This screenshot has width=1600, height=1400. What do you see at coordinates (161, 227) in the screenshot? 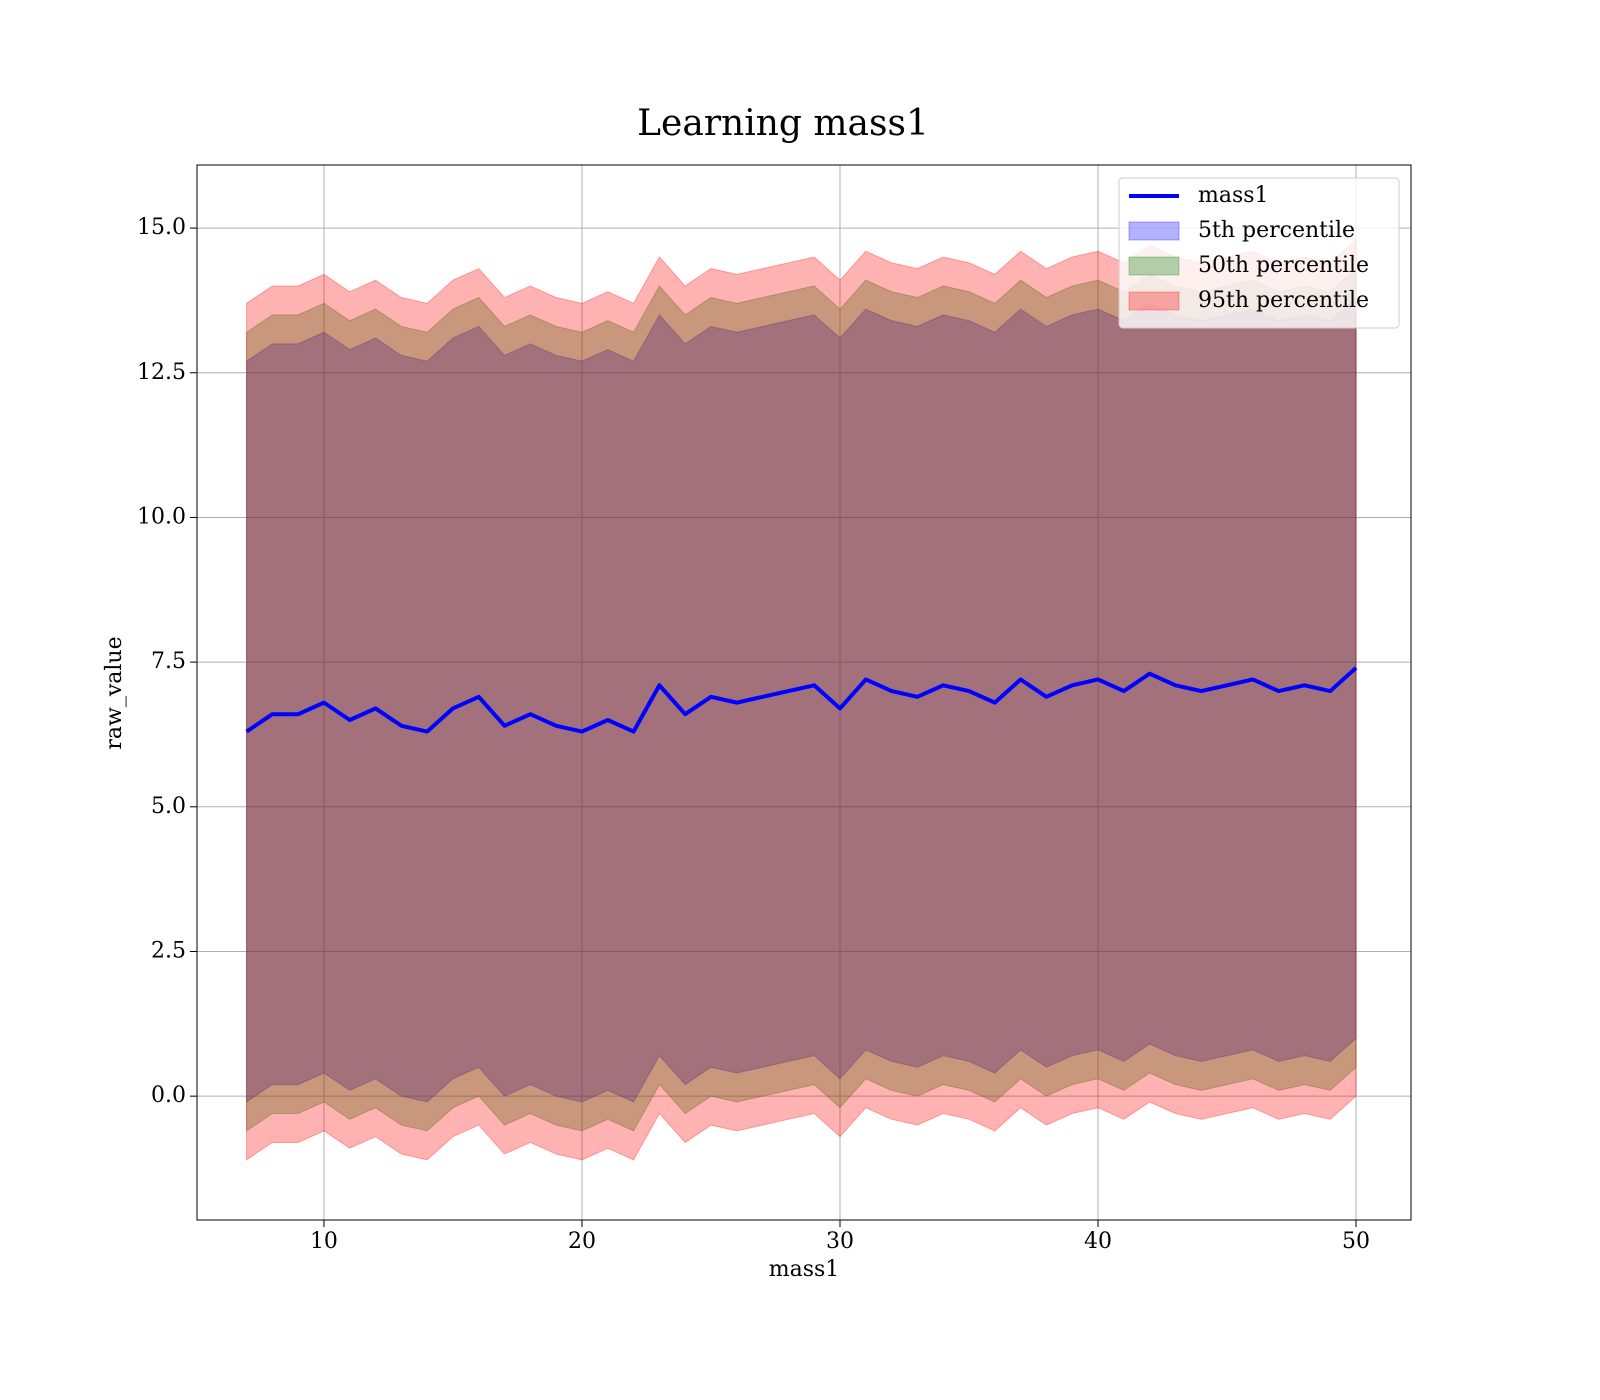
I see `y-tick-label: 15.0` at bounding box center [161, 227].